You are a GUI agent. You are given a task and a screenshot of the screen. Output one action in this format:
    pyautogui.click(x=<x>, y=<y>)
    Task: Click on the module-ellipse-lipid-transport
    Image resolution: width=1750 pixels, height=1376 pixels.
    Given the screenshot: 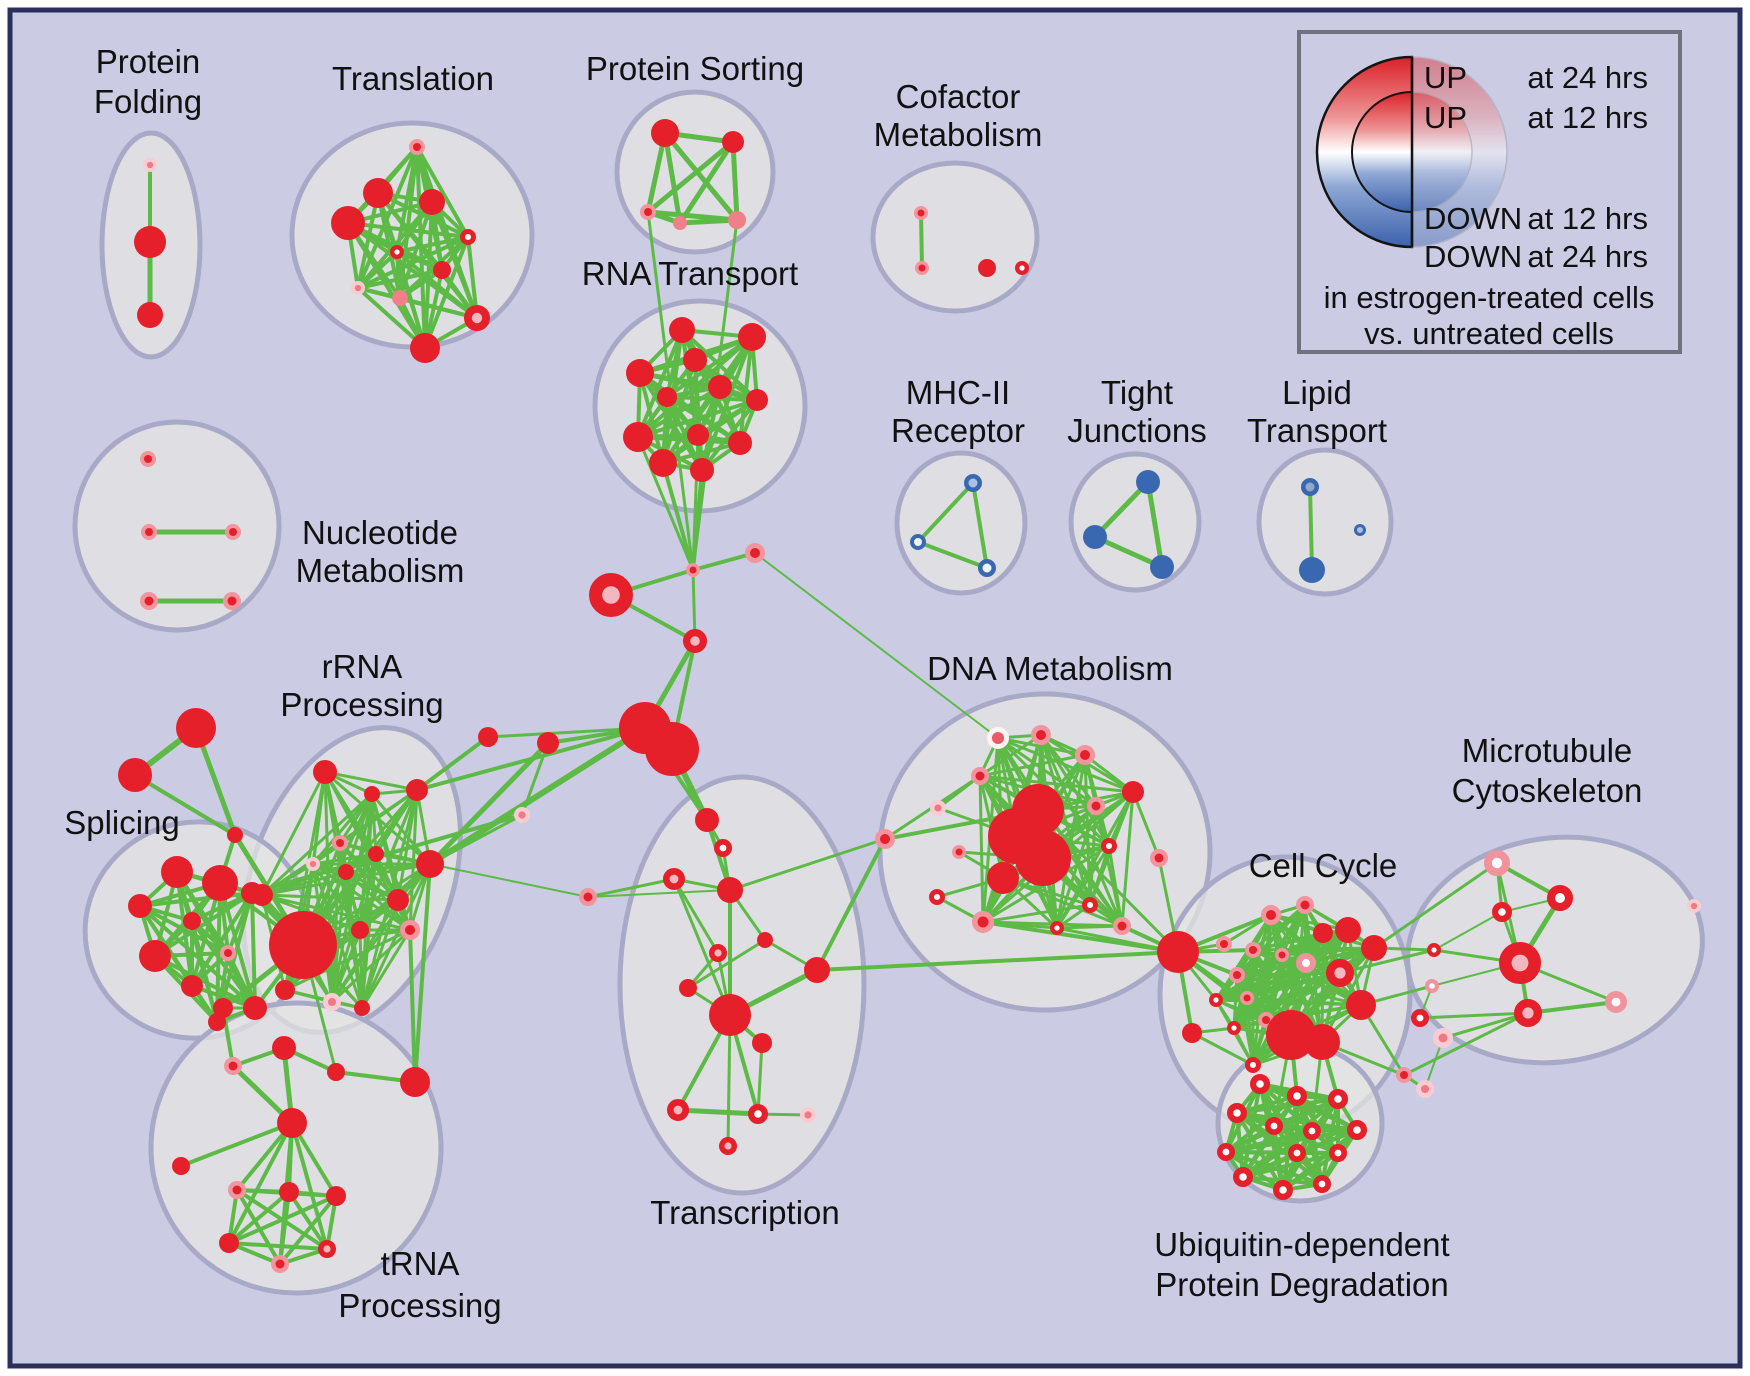 What is the action you would take?
    pyautogui.click(x=1325, y=522)
    